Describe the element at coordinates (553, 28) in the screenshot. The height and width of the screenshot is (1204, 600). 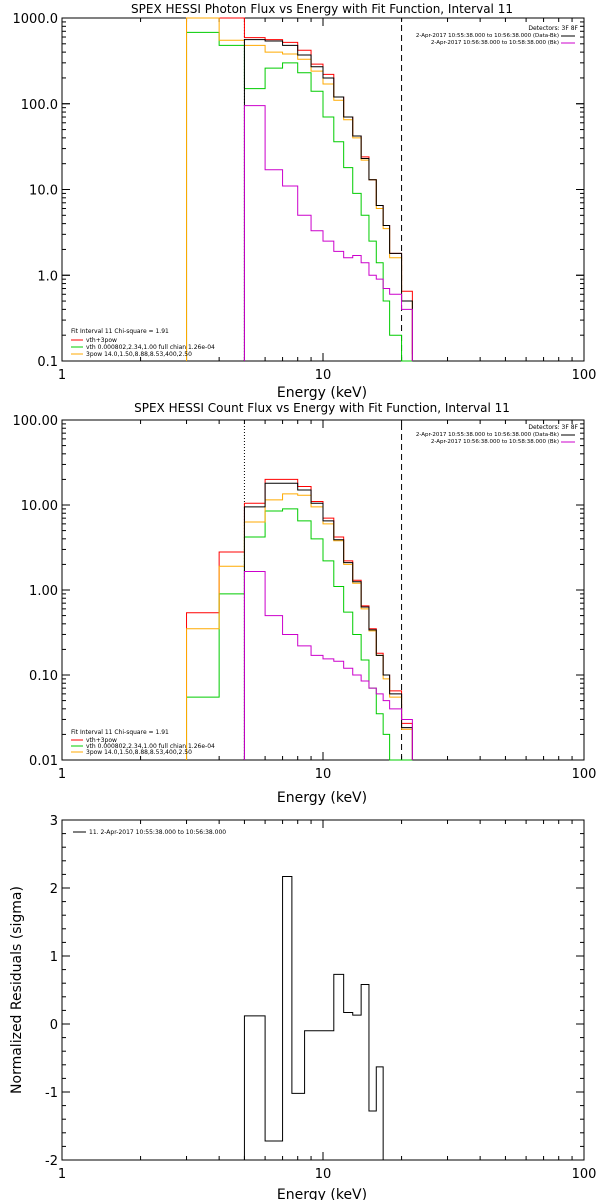
I see `photon-flux-detectors-label: Detectors: 3F 8F` at that location.